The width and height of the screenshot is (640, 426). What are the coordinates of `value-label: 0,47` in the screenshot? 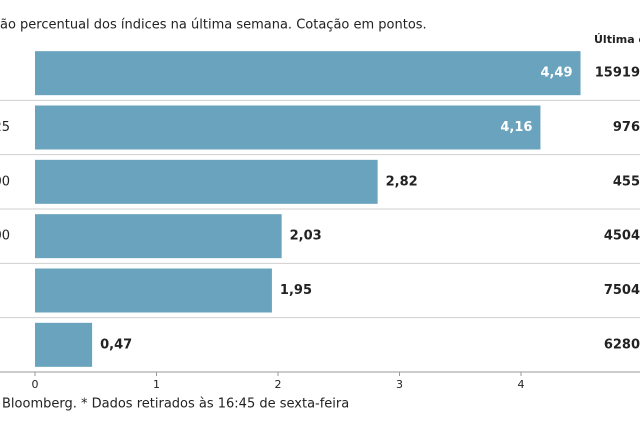 It's located at (116, 344).